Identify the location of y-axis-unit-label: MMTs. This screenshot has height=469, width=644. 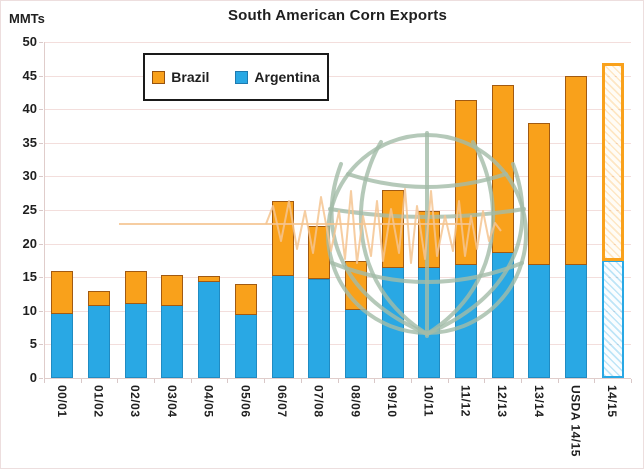
(27, 18).